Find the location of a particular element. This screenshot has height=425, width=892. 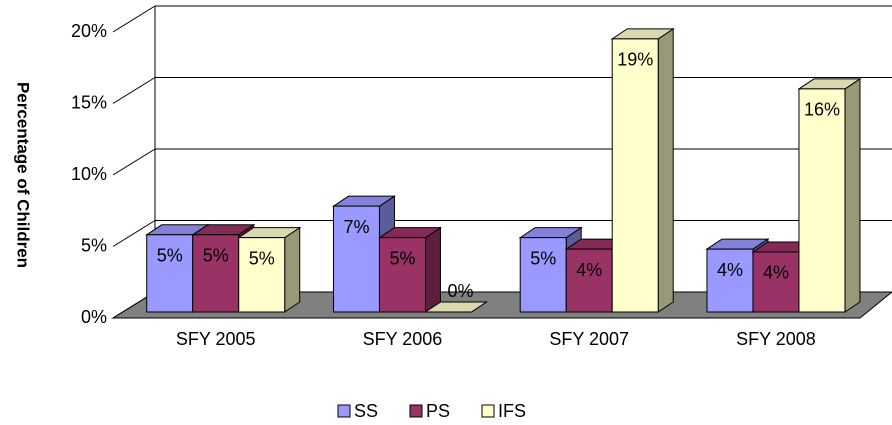

x-tick-label: SFY 2005 is located at coordinates (216, 339).